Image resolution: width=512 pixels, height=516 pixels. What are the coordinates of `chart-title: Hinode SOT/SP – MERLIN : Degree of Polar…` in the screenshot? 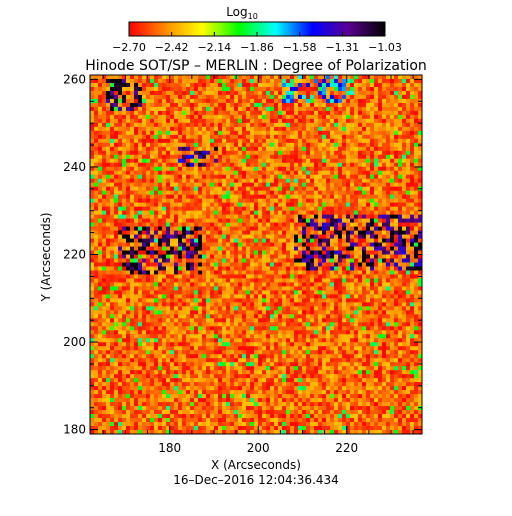 It's located at (256, 66).